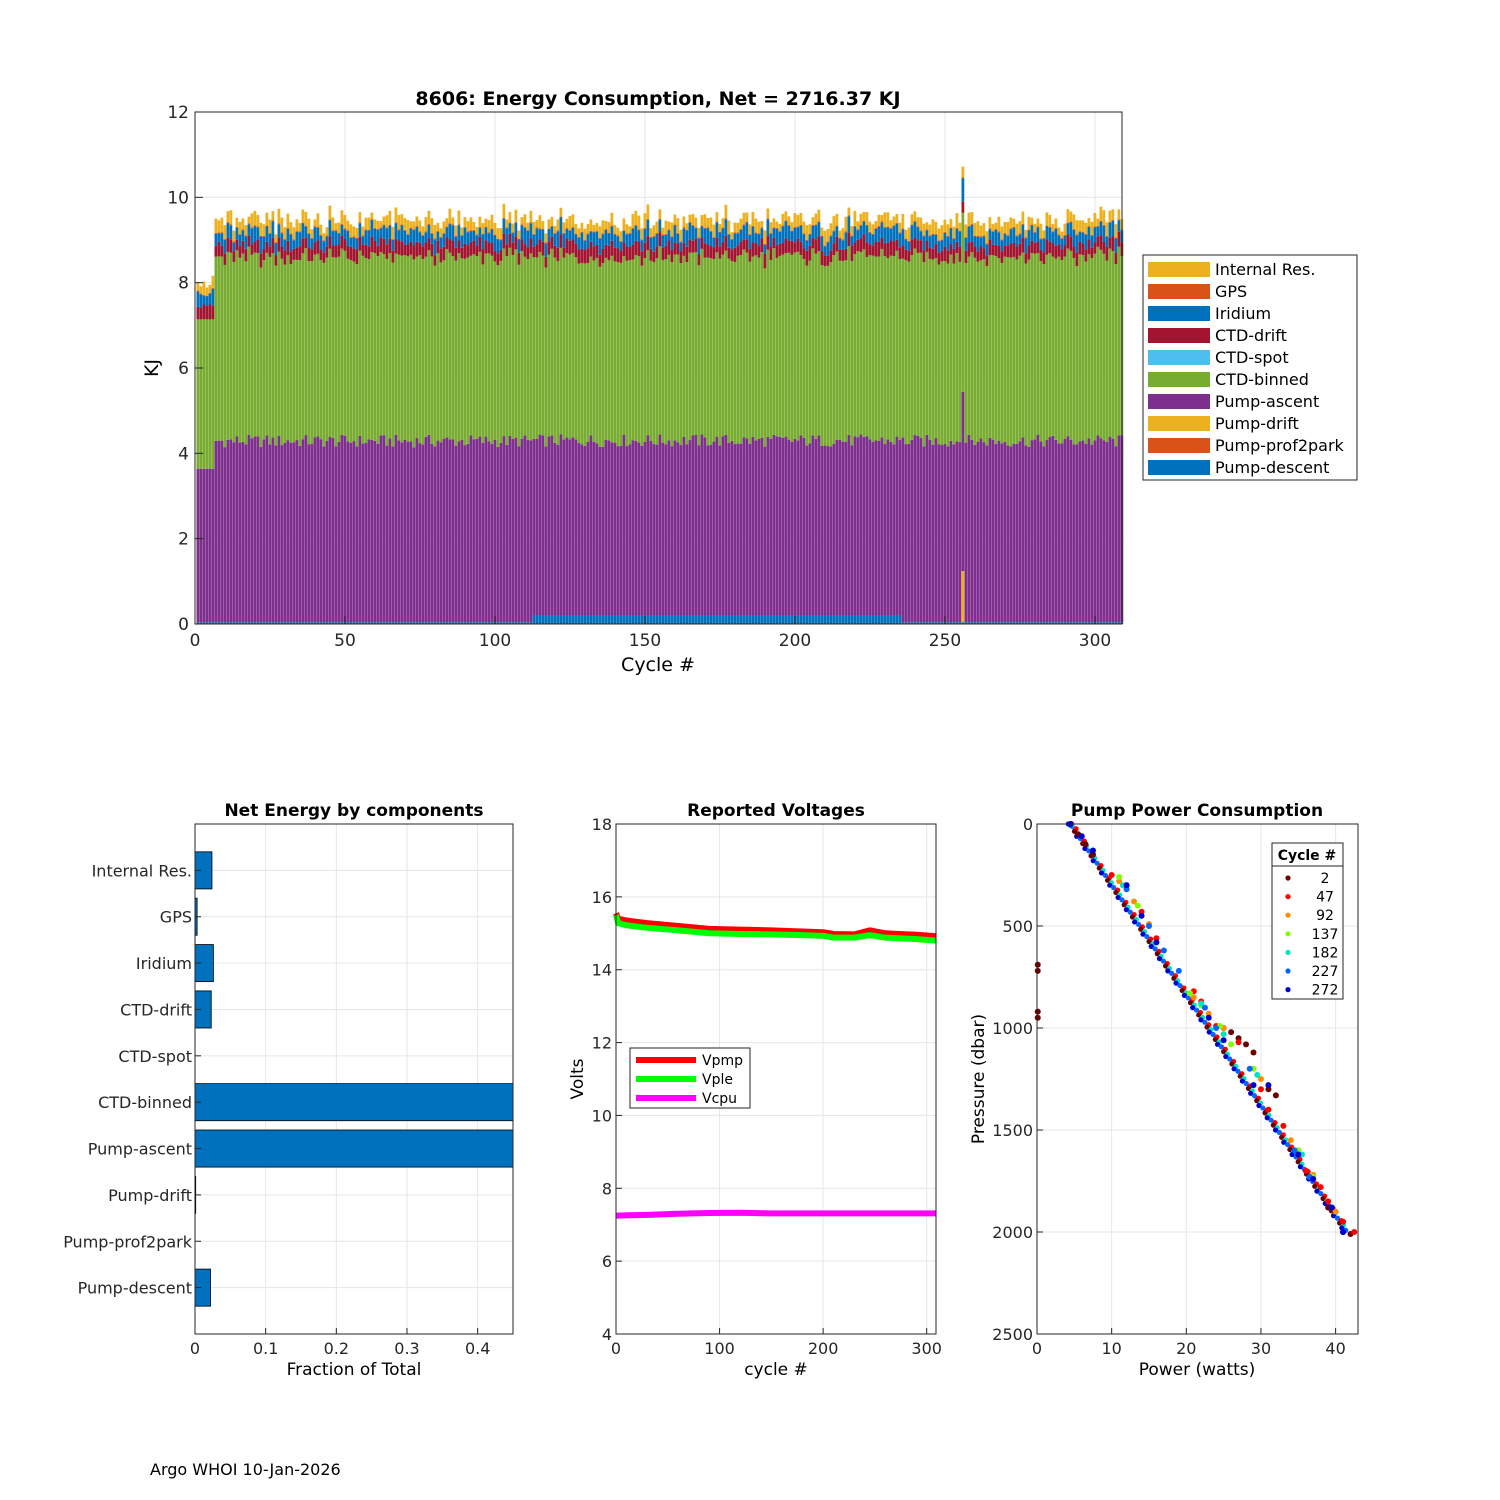 The image size is (1500, 1500). I want to click on pump-legend-marker, so click(1288, 897).